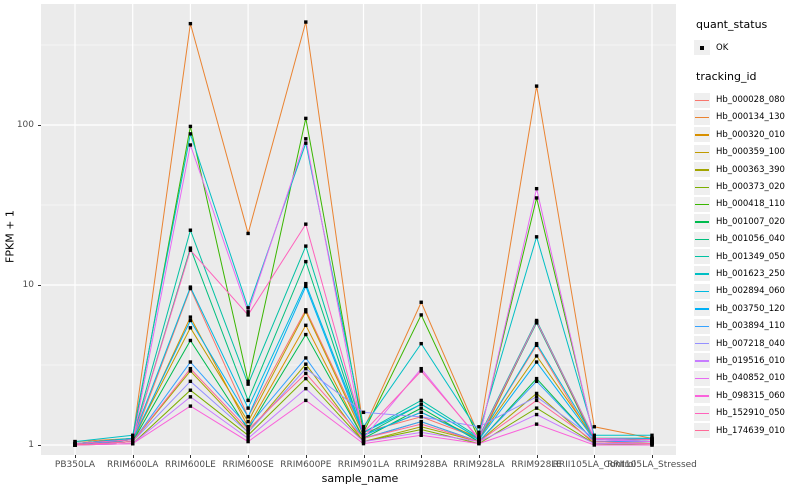 This screenshot has height=500, width=800. Describe the element at coordinates (746, 169) in the screenshot. I see `legend-item-Hb_000363_390: Hb_000363_390` at that location.